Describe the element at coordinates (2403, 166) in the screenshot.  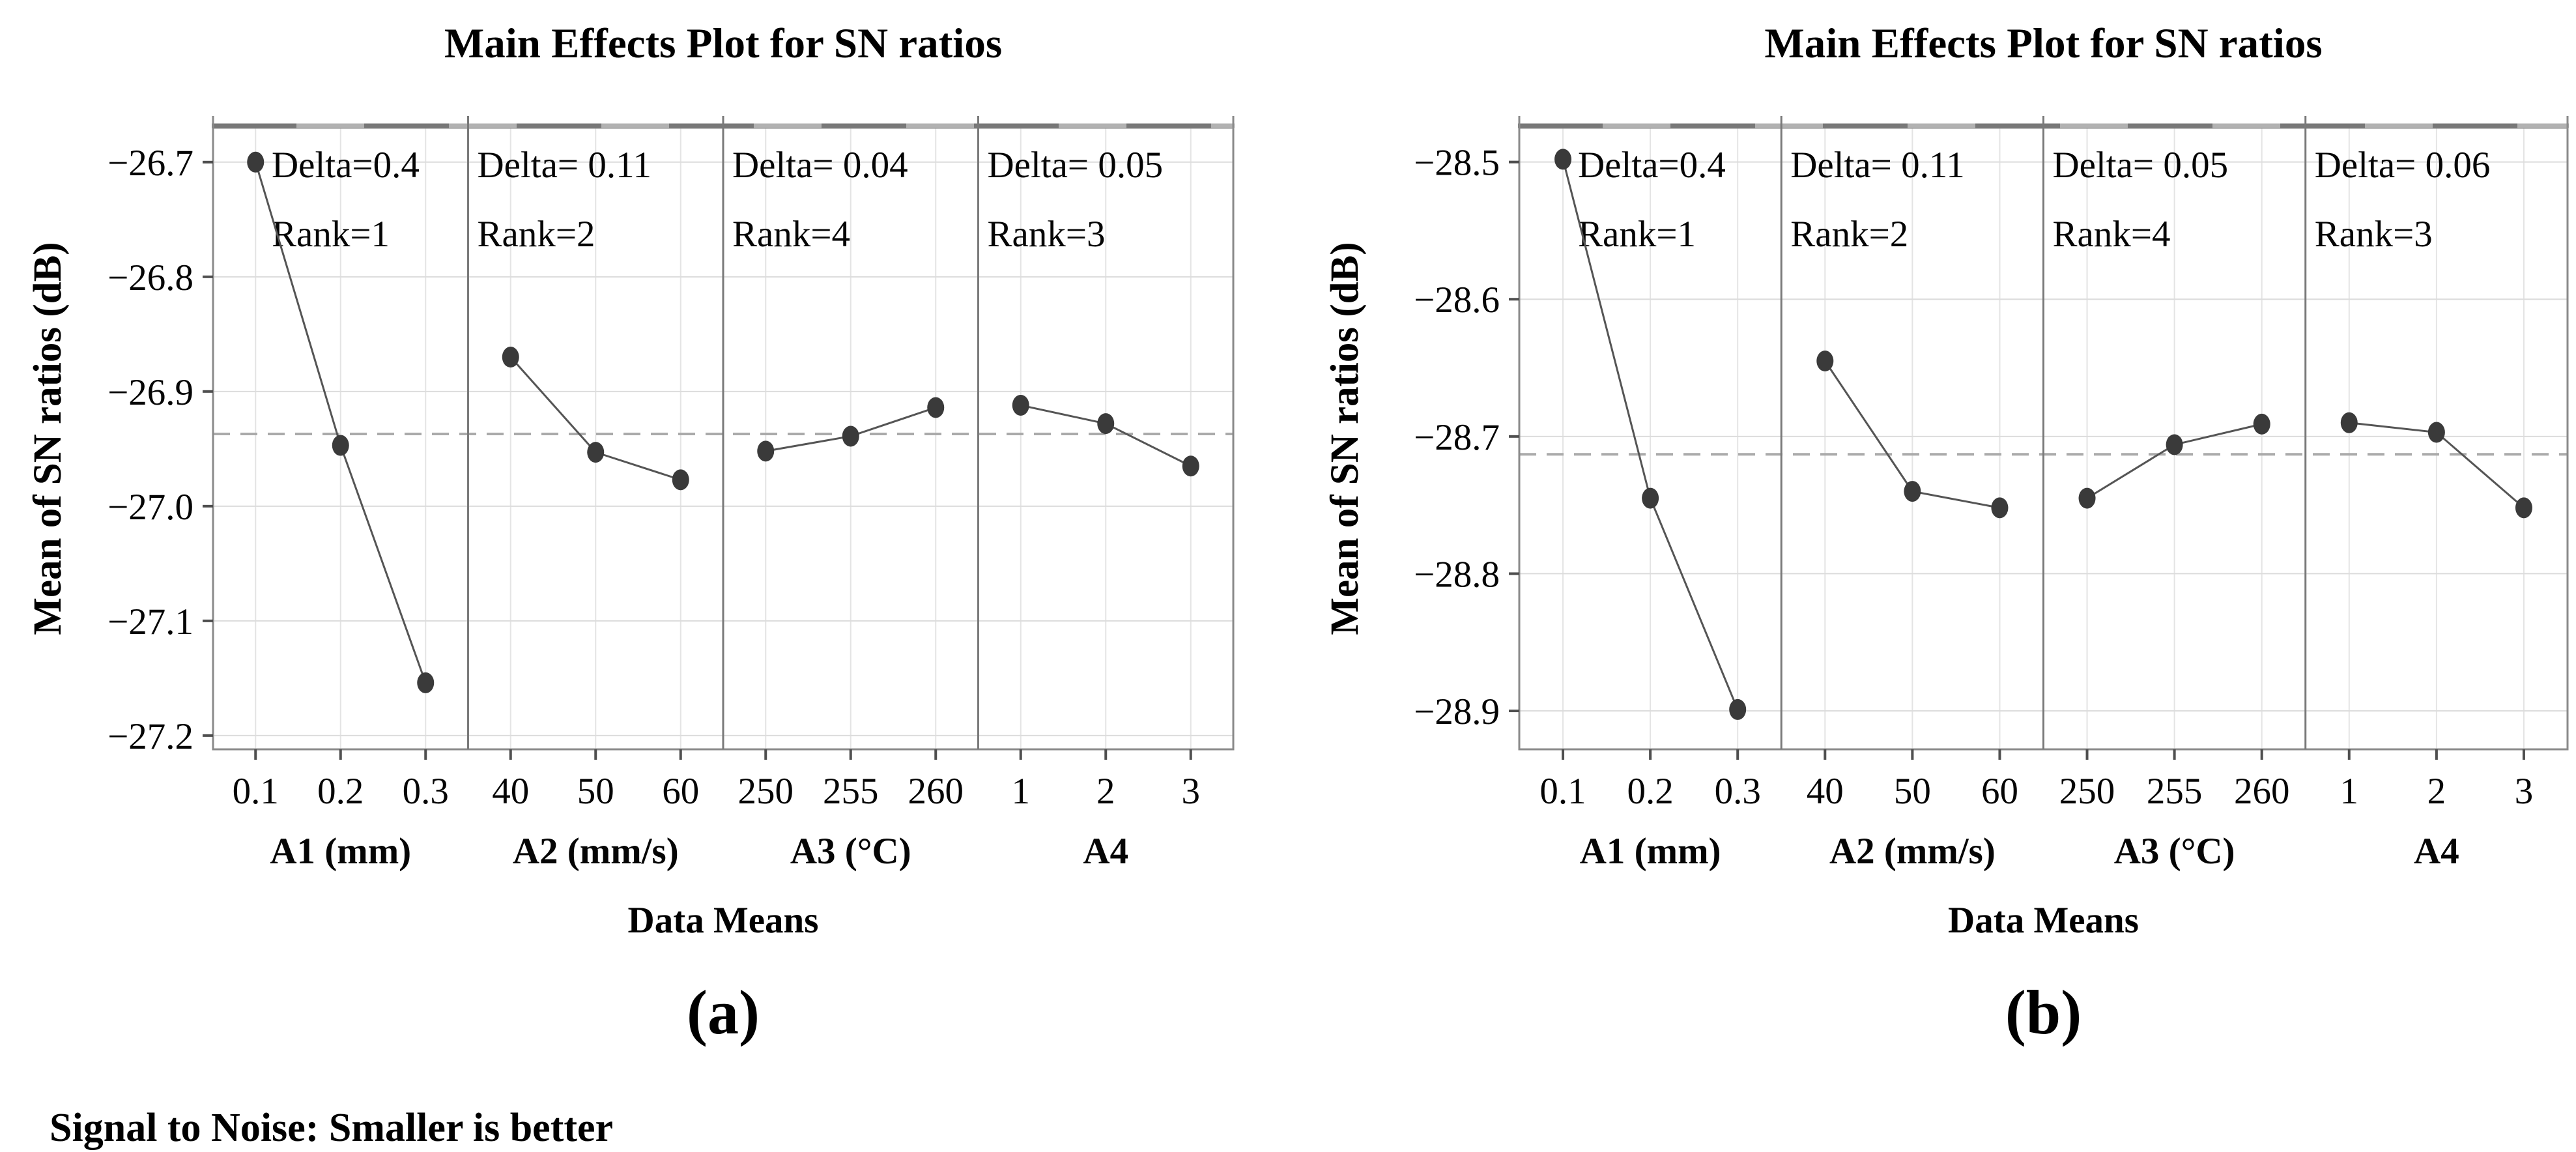
I see `panel-delta-label: Delta= 0.06` at that location.